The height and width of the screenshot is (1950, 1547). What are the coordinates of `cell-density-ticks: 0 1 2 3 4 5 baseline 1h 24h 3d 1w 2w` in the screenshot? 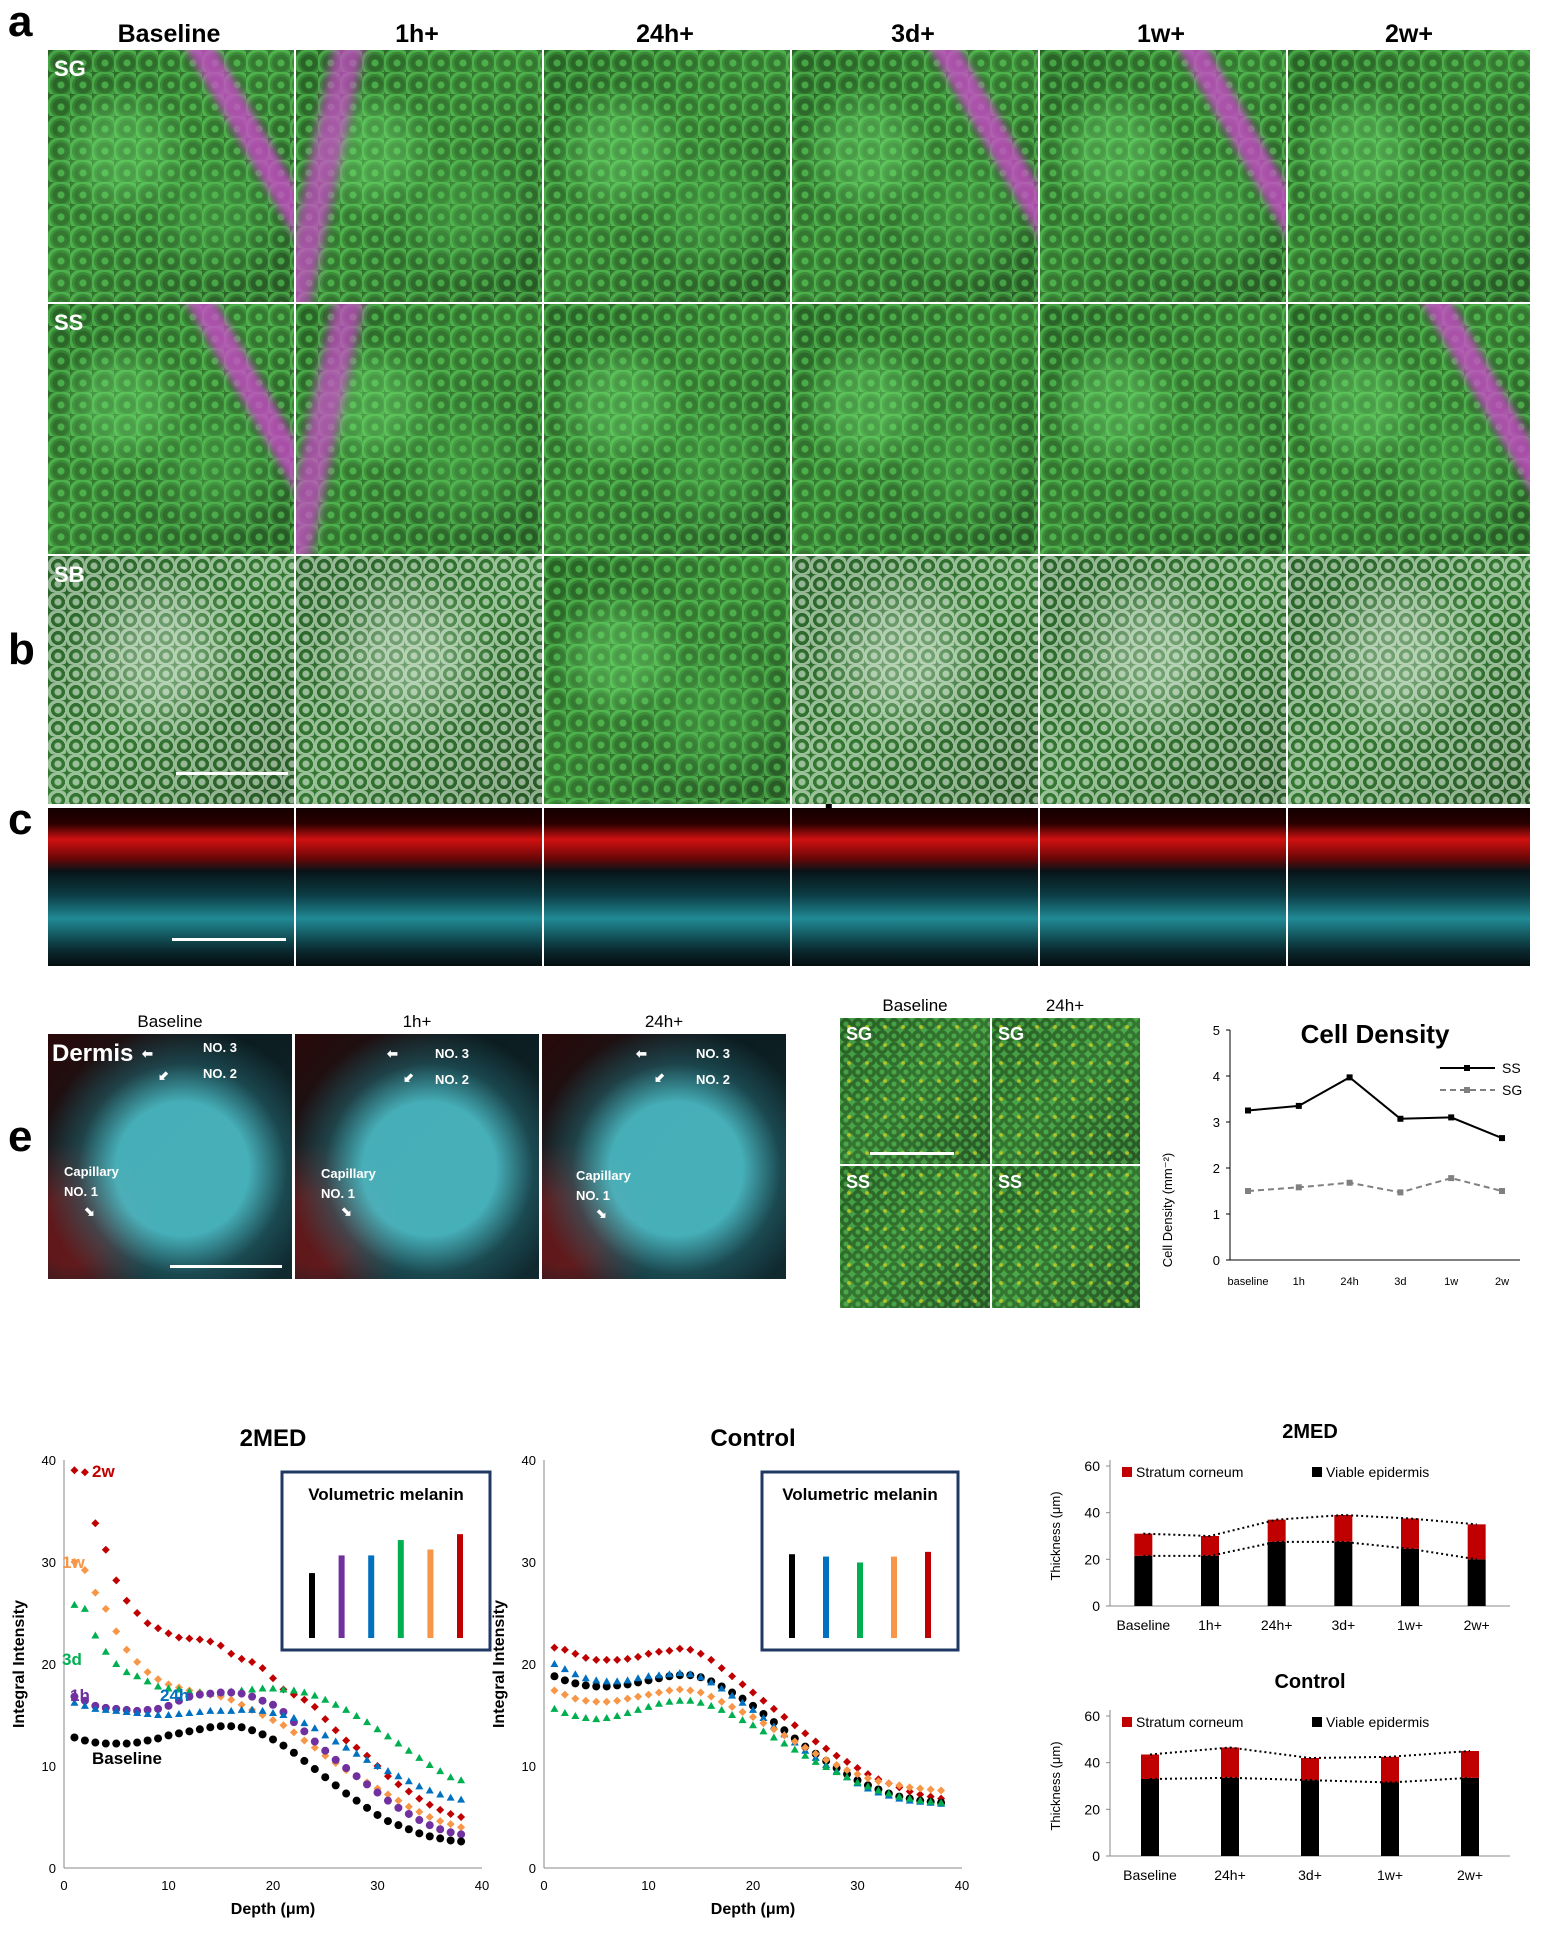 It's located at (1361, 1155).